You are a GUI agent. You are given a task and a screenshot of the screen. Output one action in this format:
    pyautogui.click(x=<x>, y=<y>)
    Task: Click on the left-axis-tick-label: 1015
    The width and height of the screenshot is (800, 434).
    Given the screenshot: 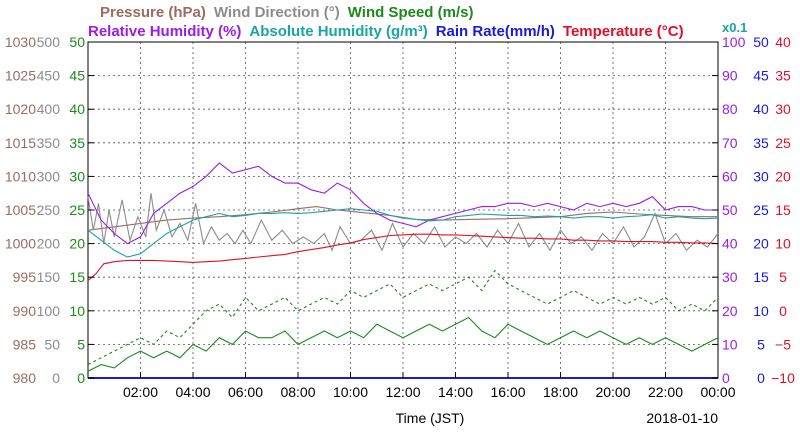 What is the action you would take?
    pyautogui.click(x=20, y=143)
    